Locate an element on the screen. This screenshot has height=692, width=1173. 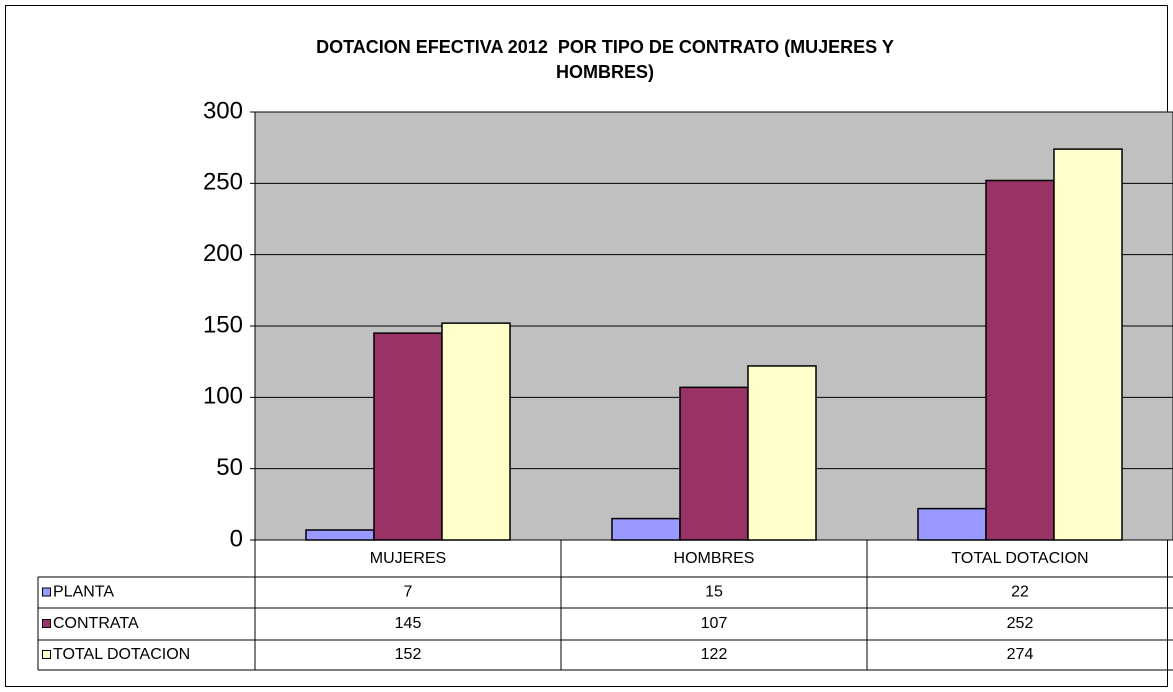
table-value: 274 is located at coordinates (1020, 654).